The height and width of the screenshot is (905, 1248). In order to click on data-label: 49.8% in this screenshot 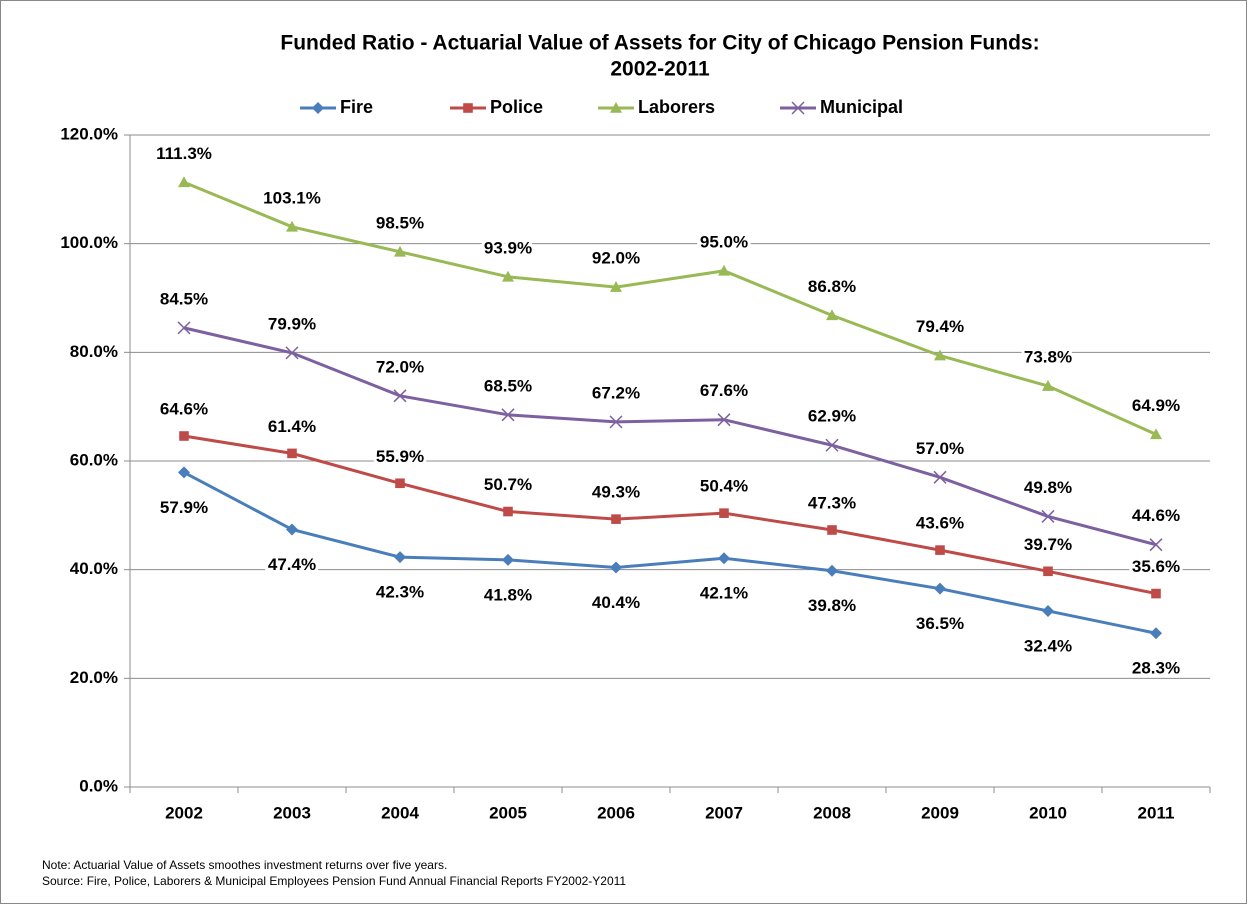, I will do `click(1048, 487)`.